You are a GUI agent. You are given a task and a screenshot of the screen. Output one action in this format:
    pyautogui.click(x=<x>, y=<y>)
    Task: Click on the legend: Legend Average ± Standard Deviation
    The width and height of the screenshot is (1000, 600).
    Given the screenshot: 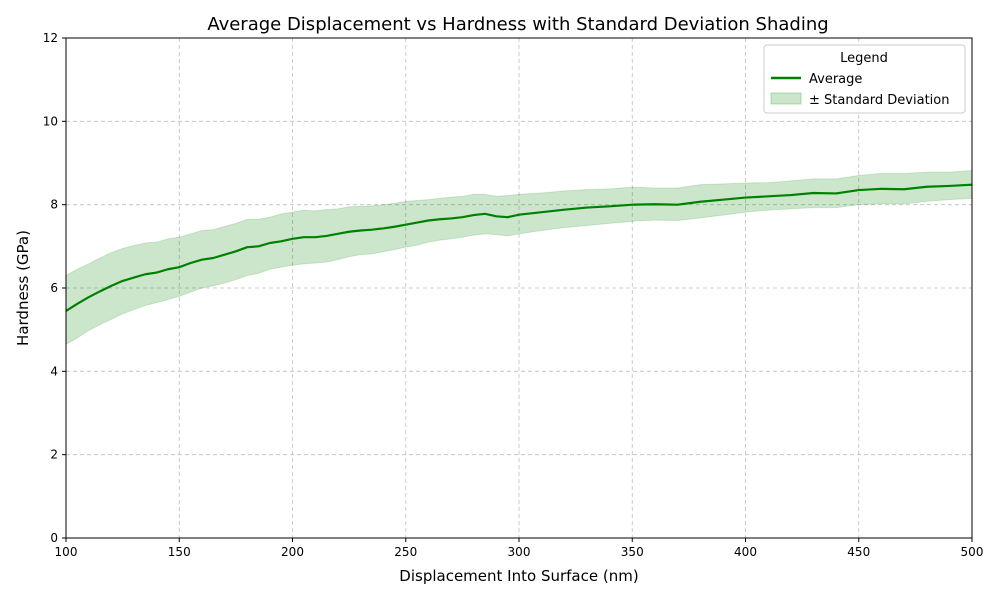 What is the action you would take?
    pyautogui.click(x=864, y=79)
    